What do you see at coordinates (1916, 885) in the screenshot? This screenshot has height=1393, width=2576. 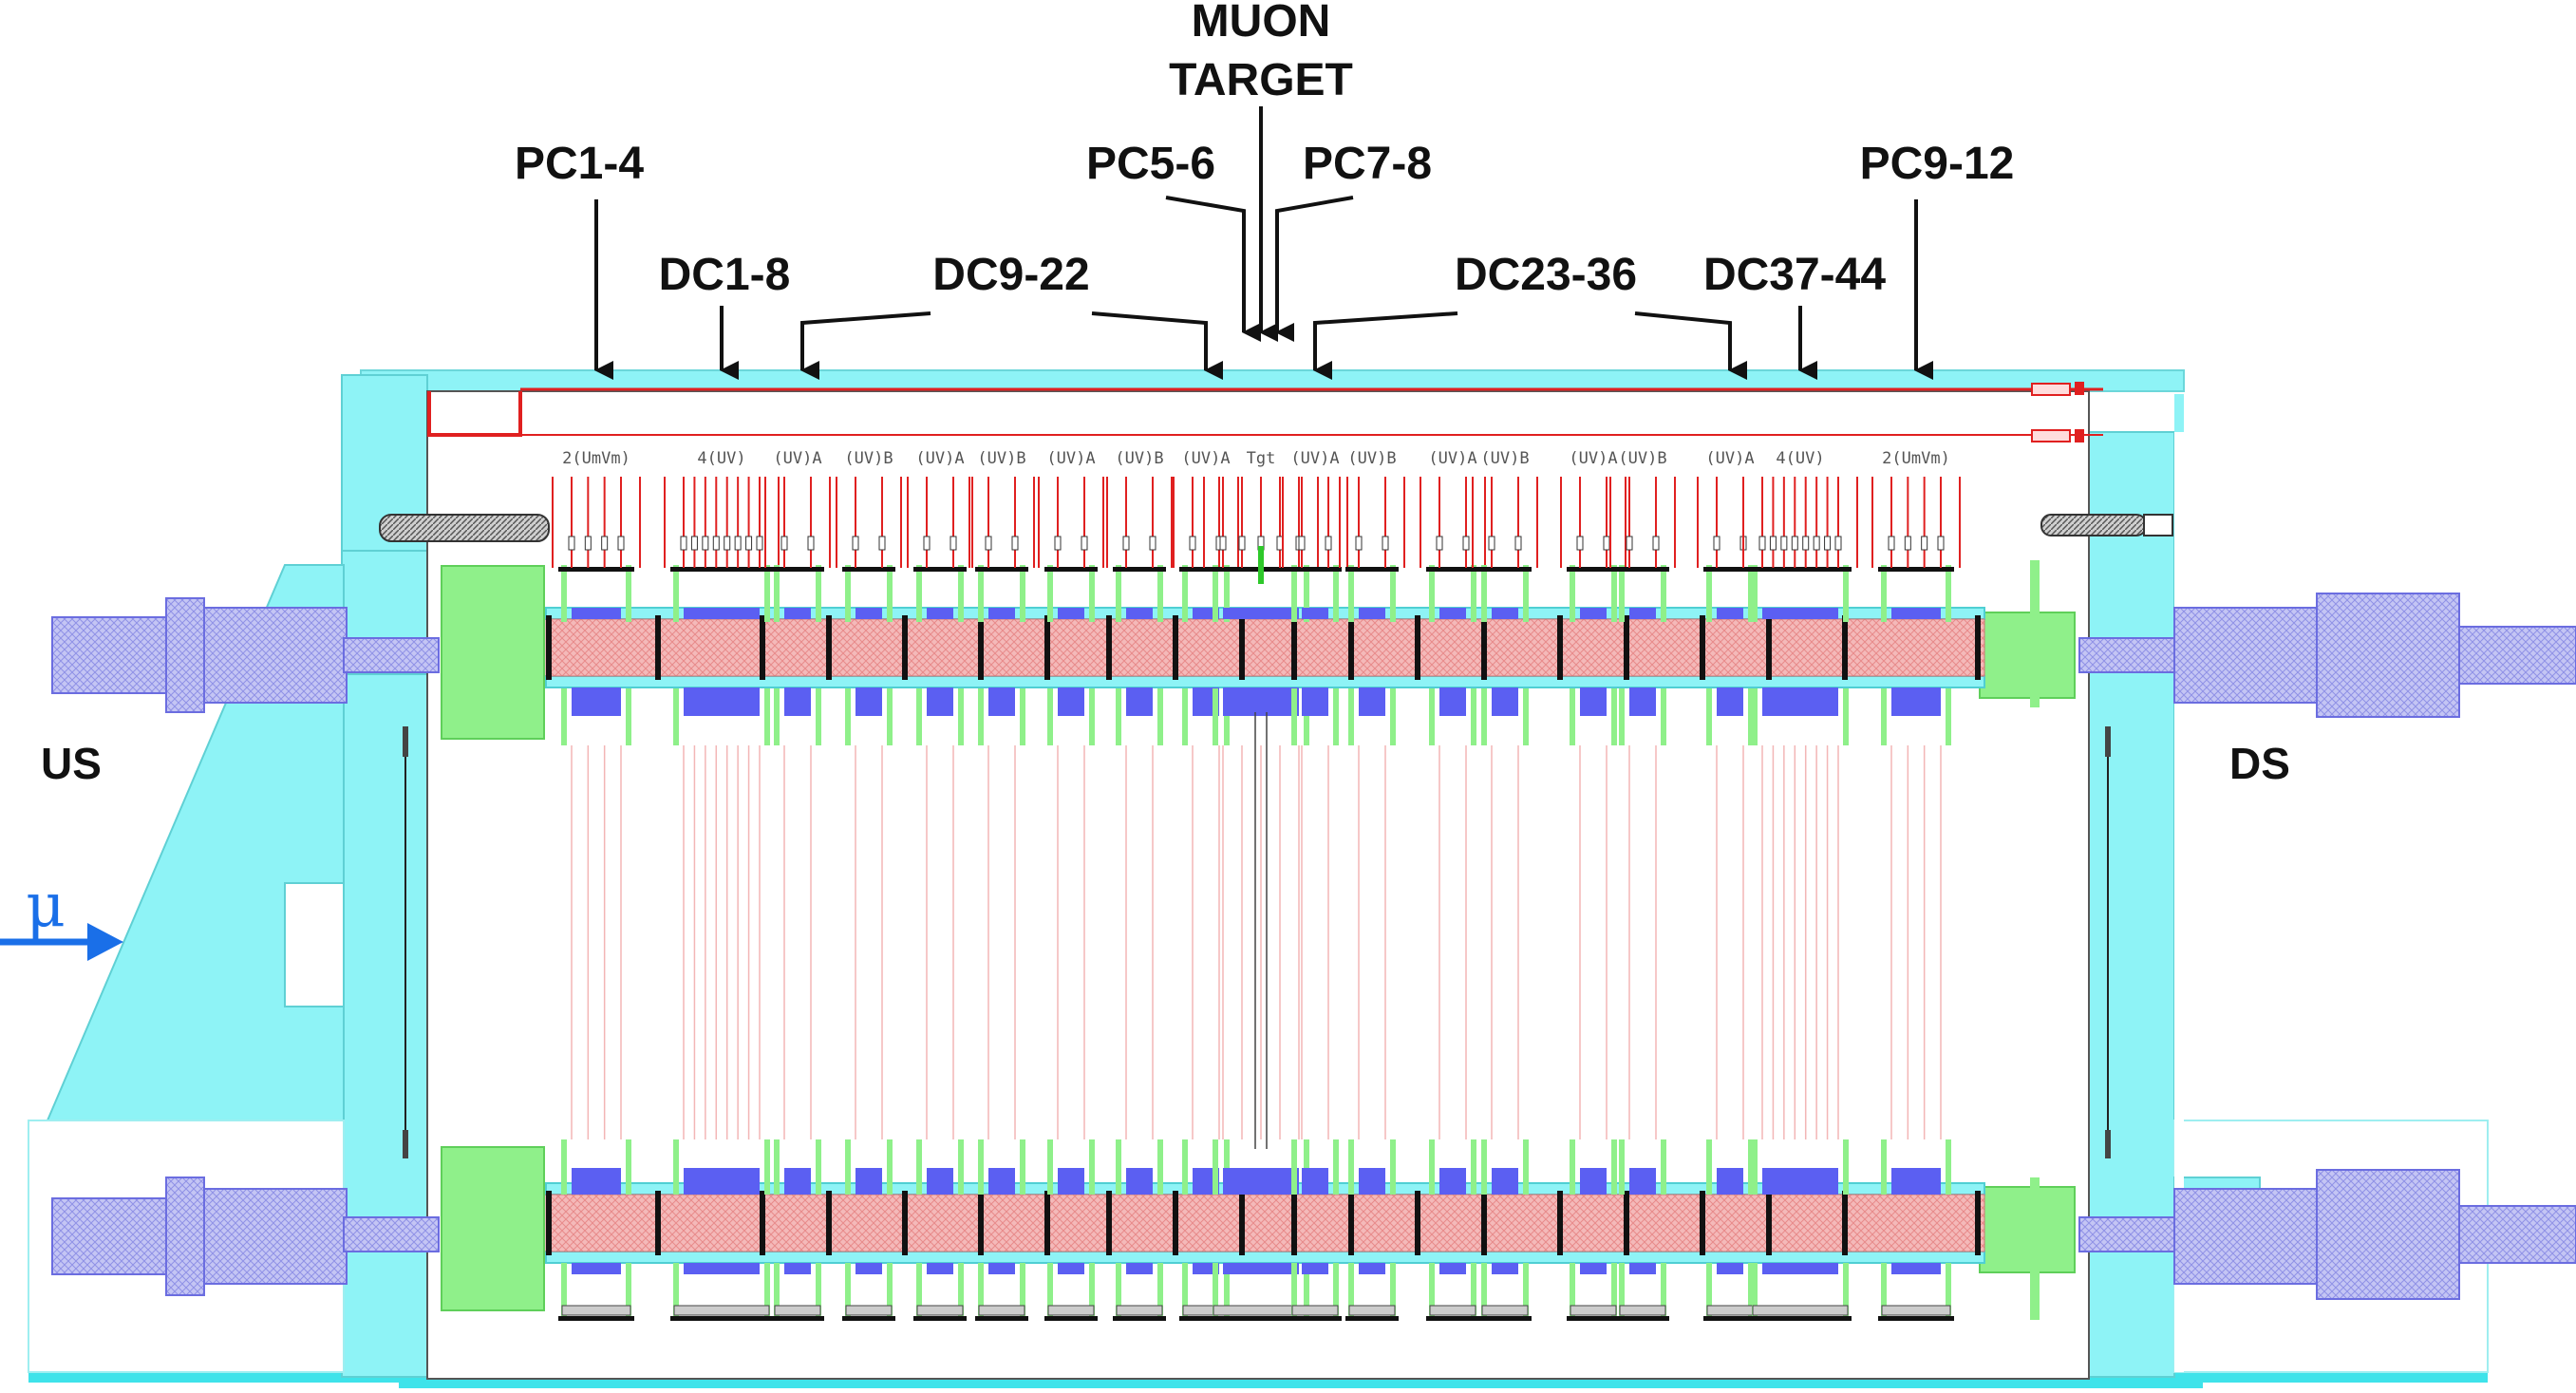 I see `chamber-module: 2(UmVm)` at bounding box center [1916, 885].